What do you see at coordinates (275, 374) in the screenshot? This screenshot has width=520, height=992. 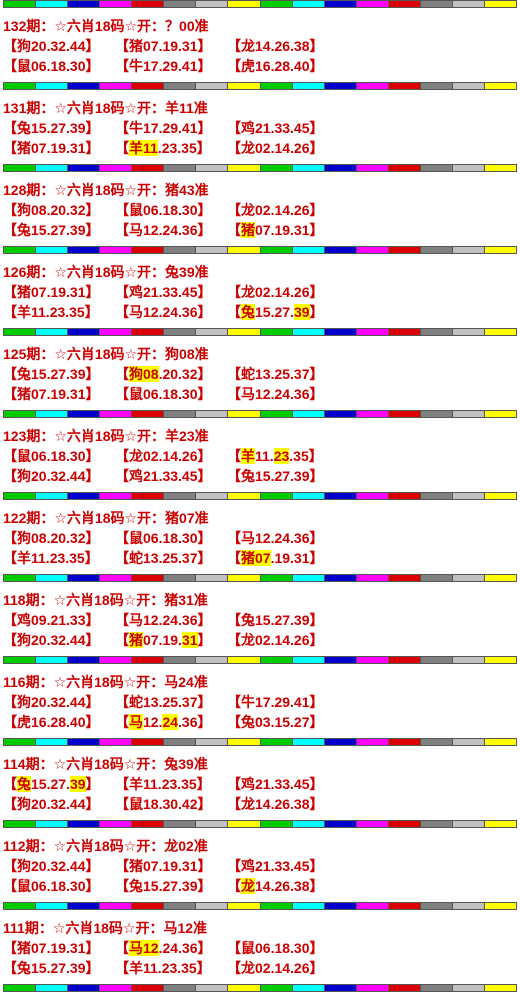 I see `group-text: 【蛇13.25.37】` at bounding box center [275, 374].